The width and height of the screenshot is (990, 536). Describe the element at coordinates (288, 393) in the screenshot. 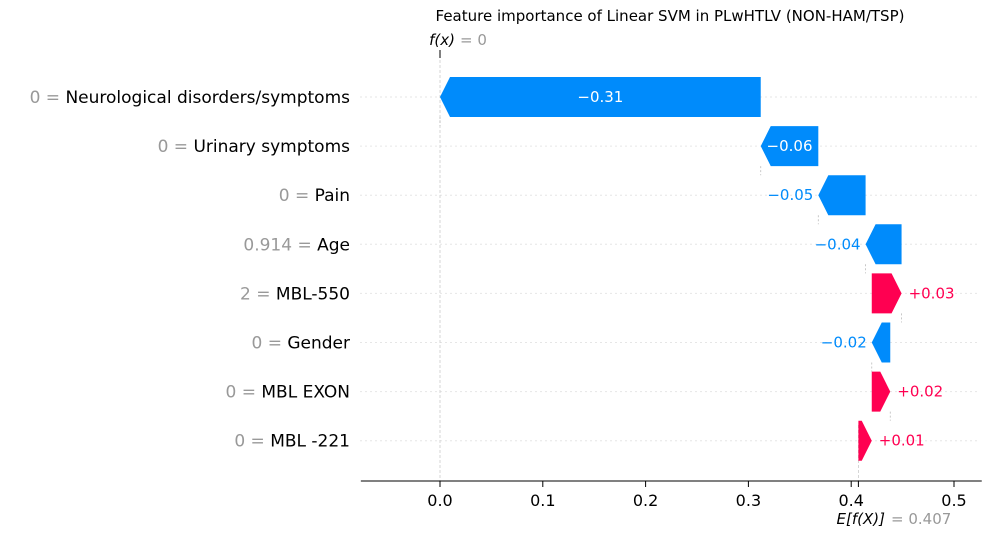

I see `feature-label: 0 = MBL EXON` at that location.